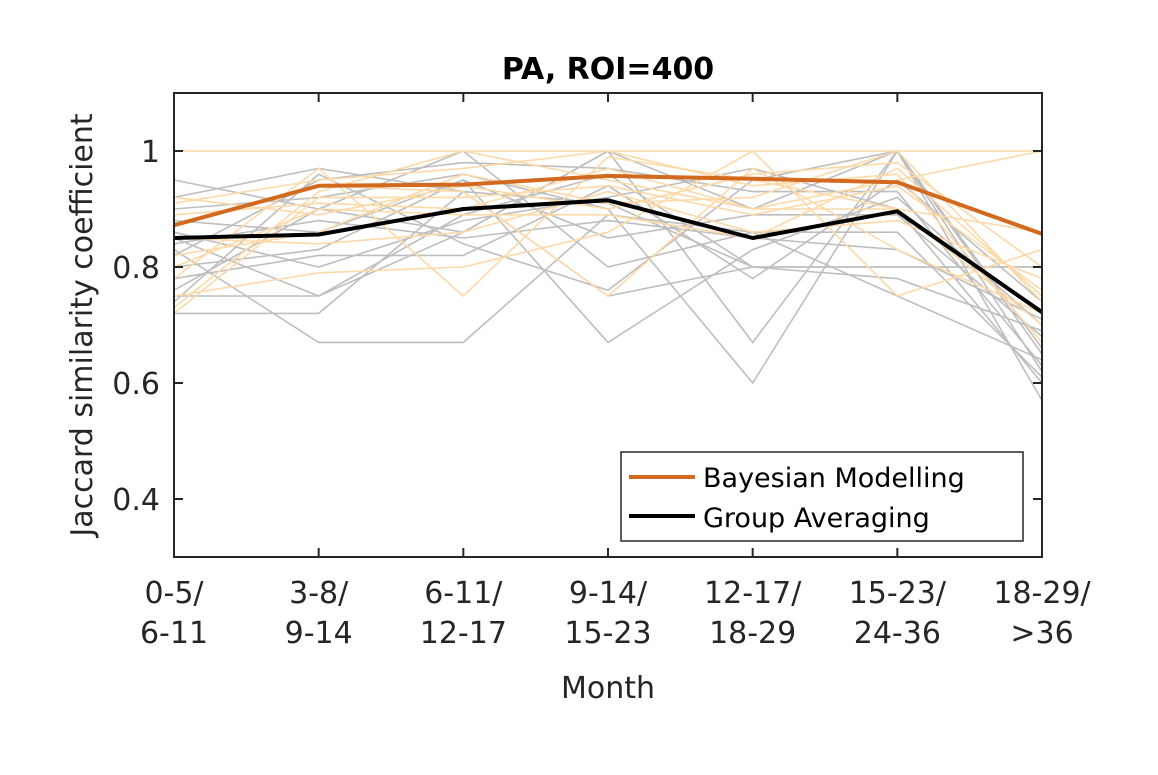 The height and width of the screenshot is (775, 1158). I want to click on y-tick-label: 0.8, so click(136, 268).